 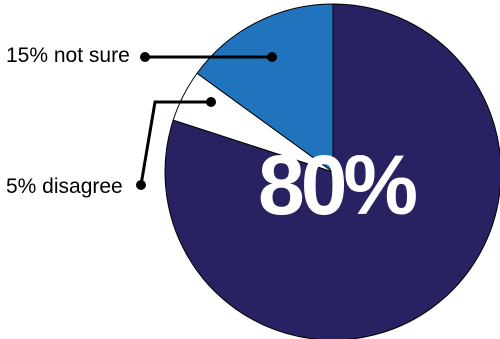 I want to click on leader-dot-not-sure-end, so click(x=272, y=57).